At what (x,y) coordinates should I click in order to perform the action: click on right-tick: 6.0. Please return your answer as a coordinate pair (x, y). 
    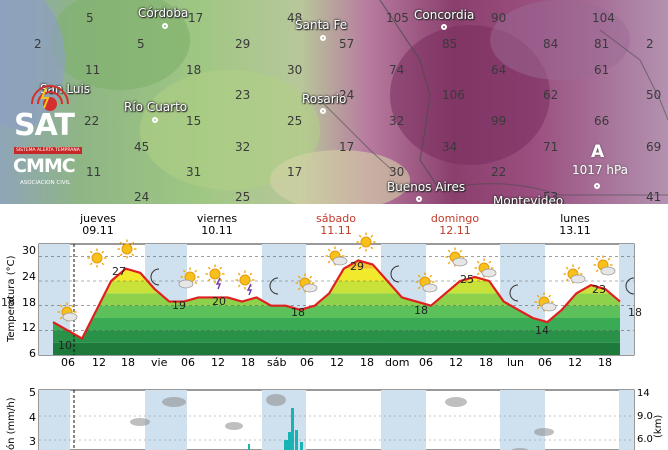
    Looking at the image, I should click on (645, 439).